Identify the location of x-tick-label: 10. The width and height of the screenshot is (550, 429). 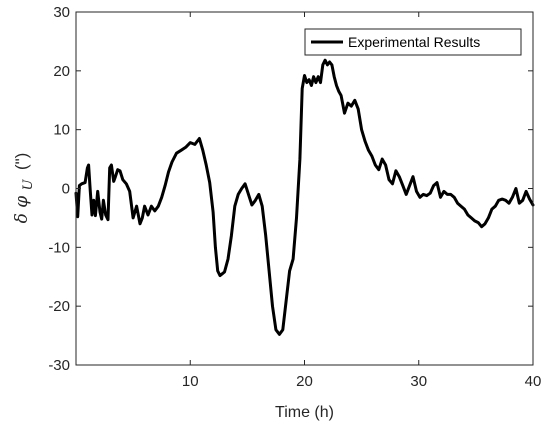
(190, 381).